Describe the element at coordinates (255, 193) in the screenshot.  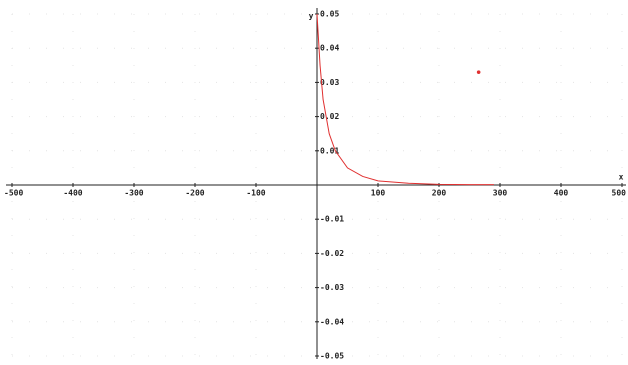
I see `x-tick-label: -100` at that location.